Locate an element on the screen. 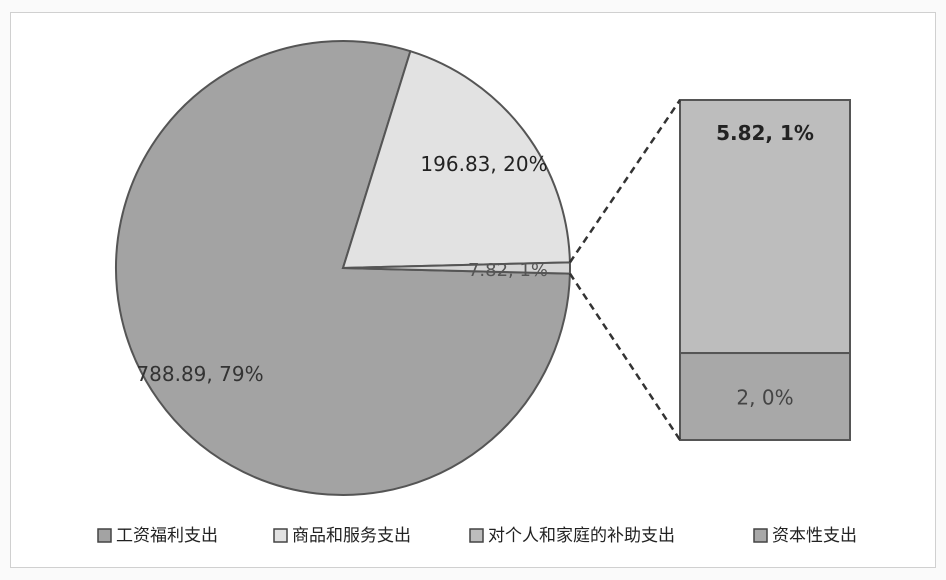 This screenshot has width=946, height=580. connector-line-top is located at coordinates (625, 181).